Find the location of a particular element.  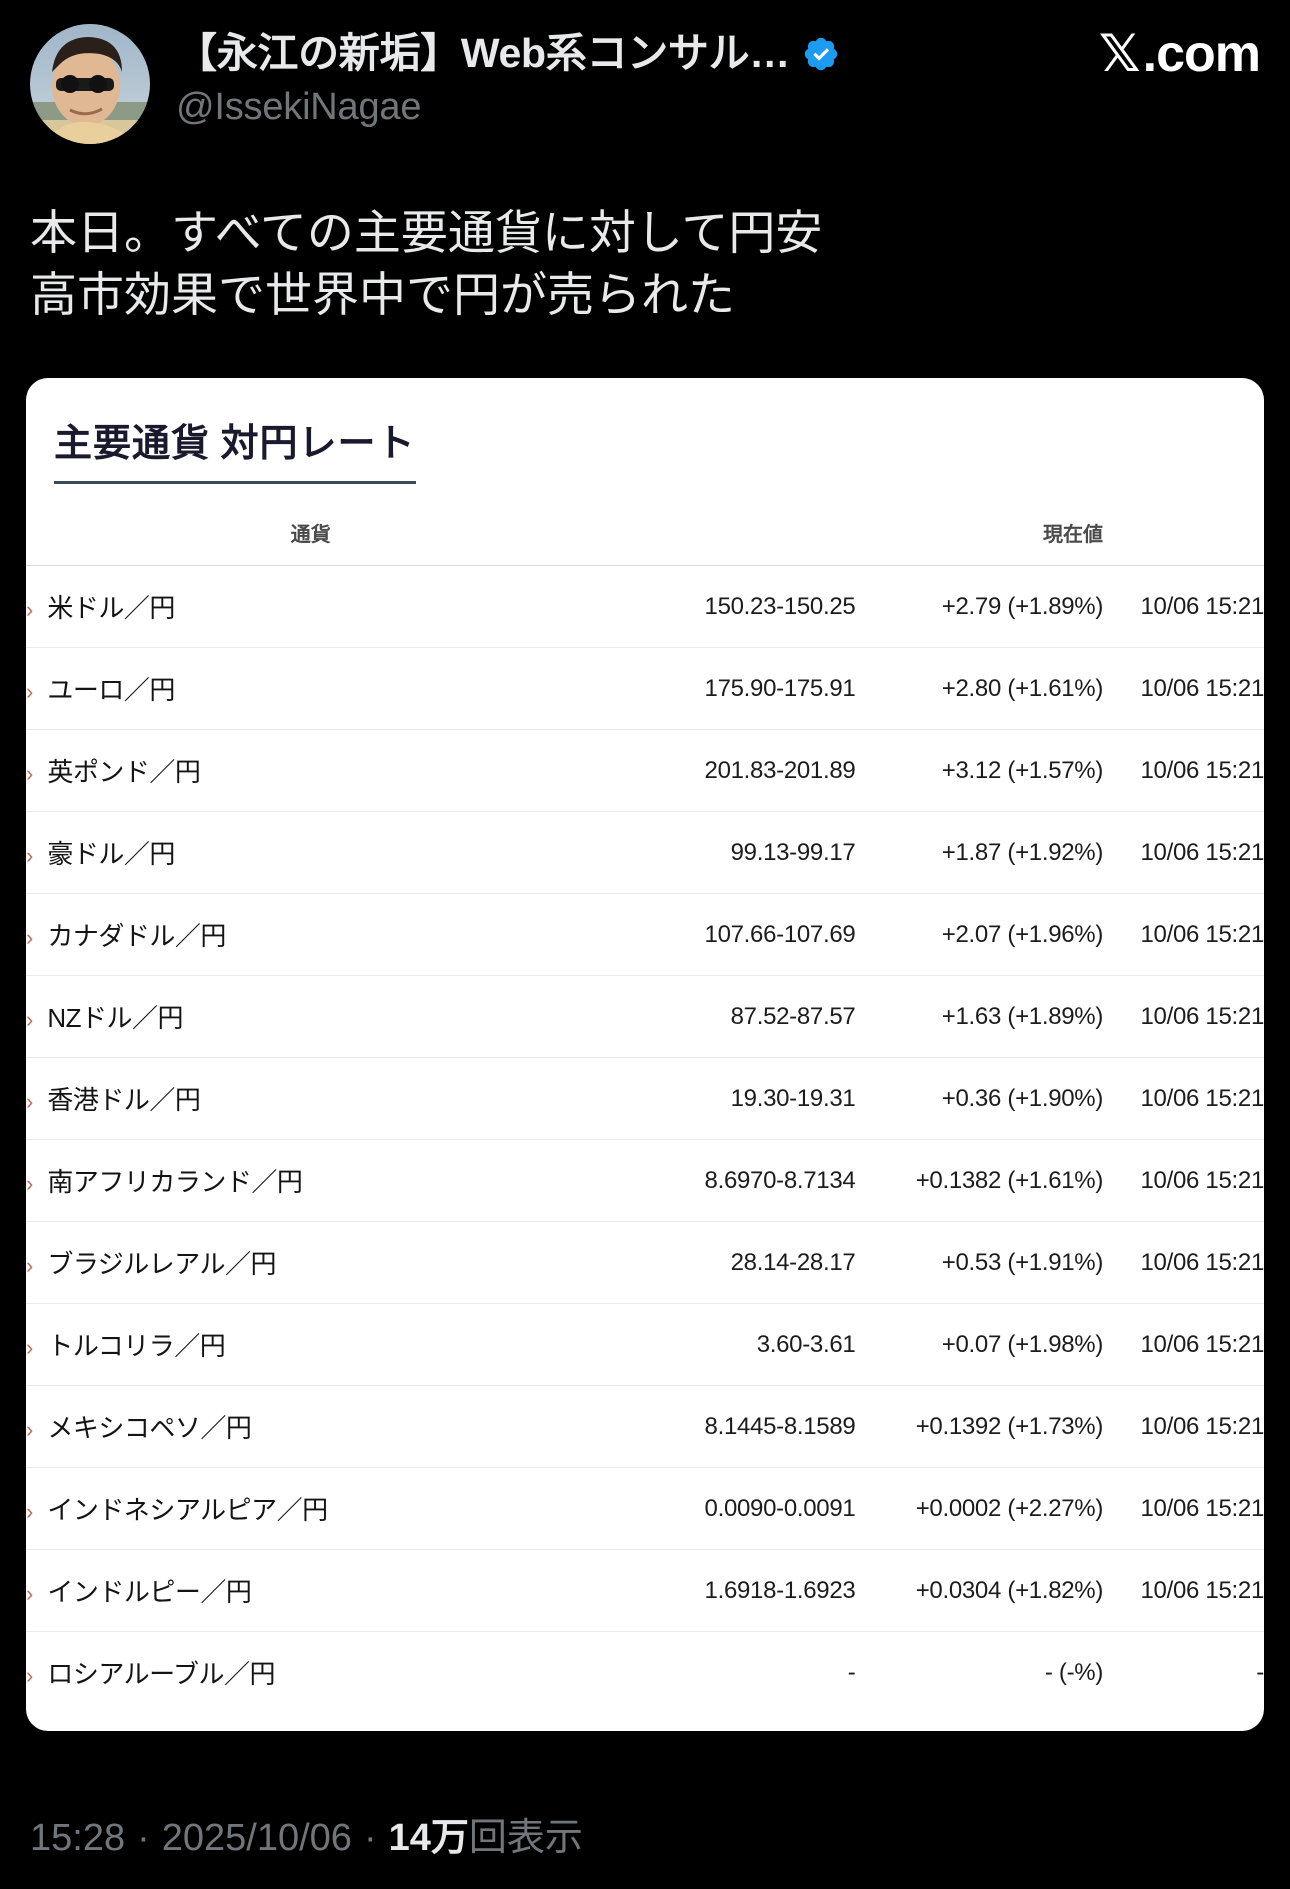

column-header-currency: 通貨 is located at coordinates (311, 537).